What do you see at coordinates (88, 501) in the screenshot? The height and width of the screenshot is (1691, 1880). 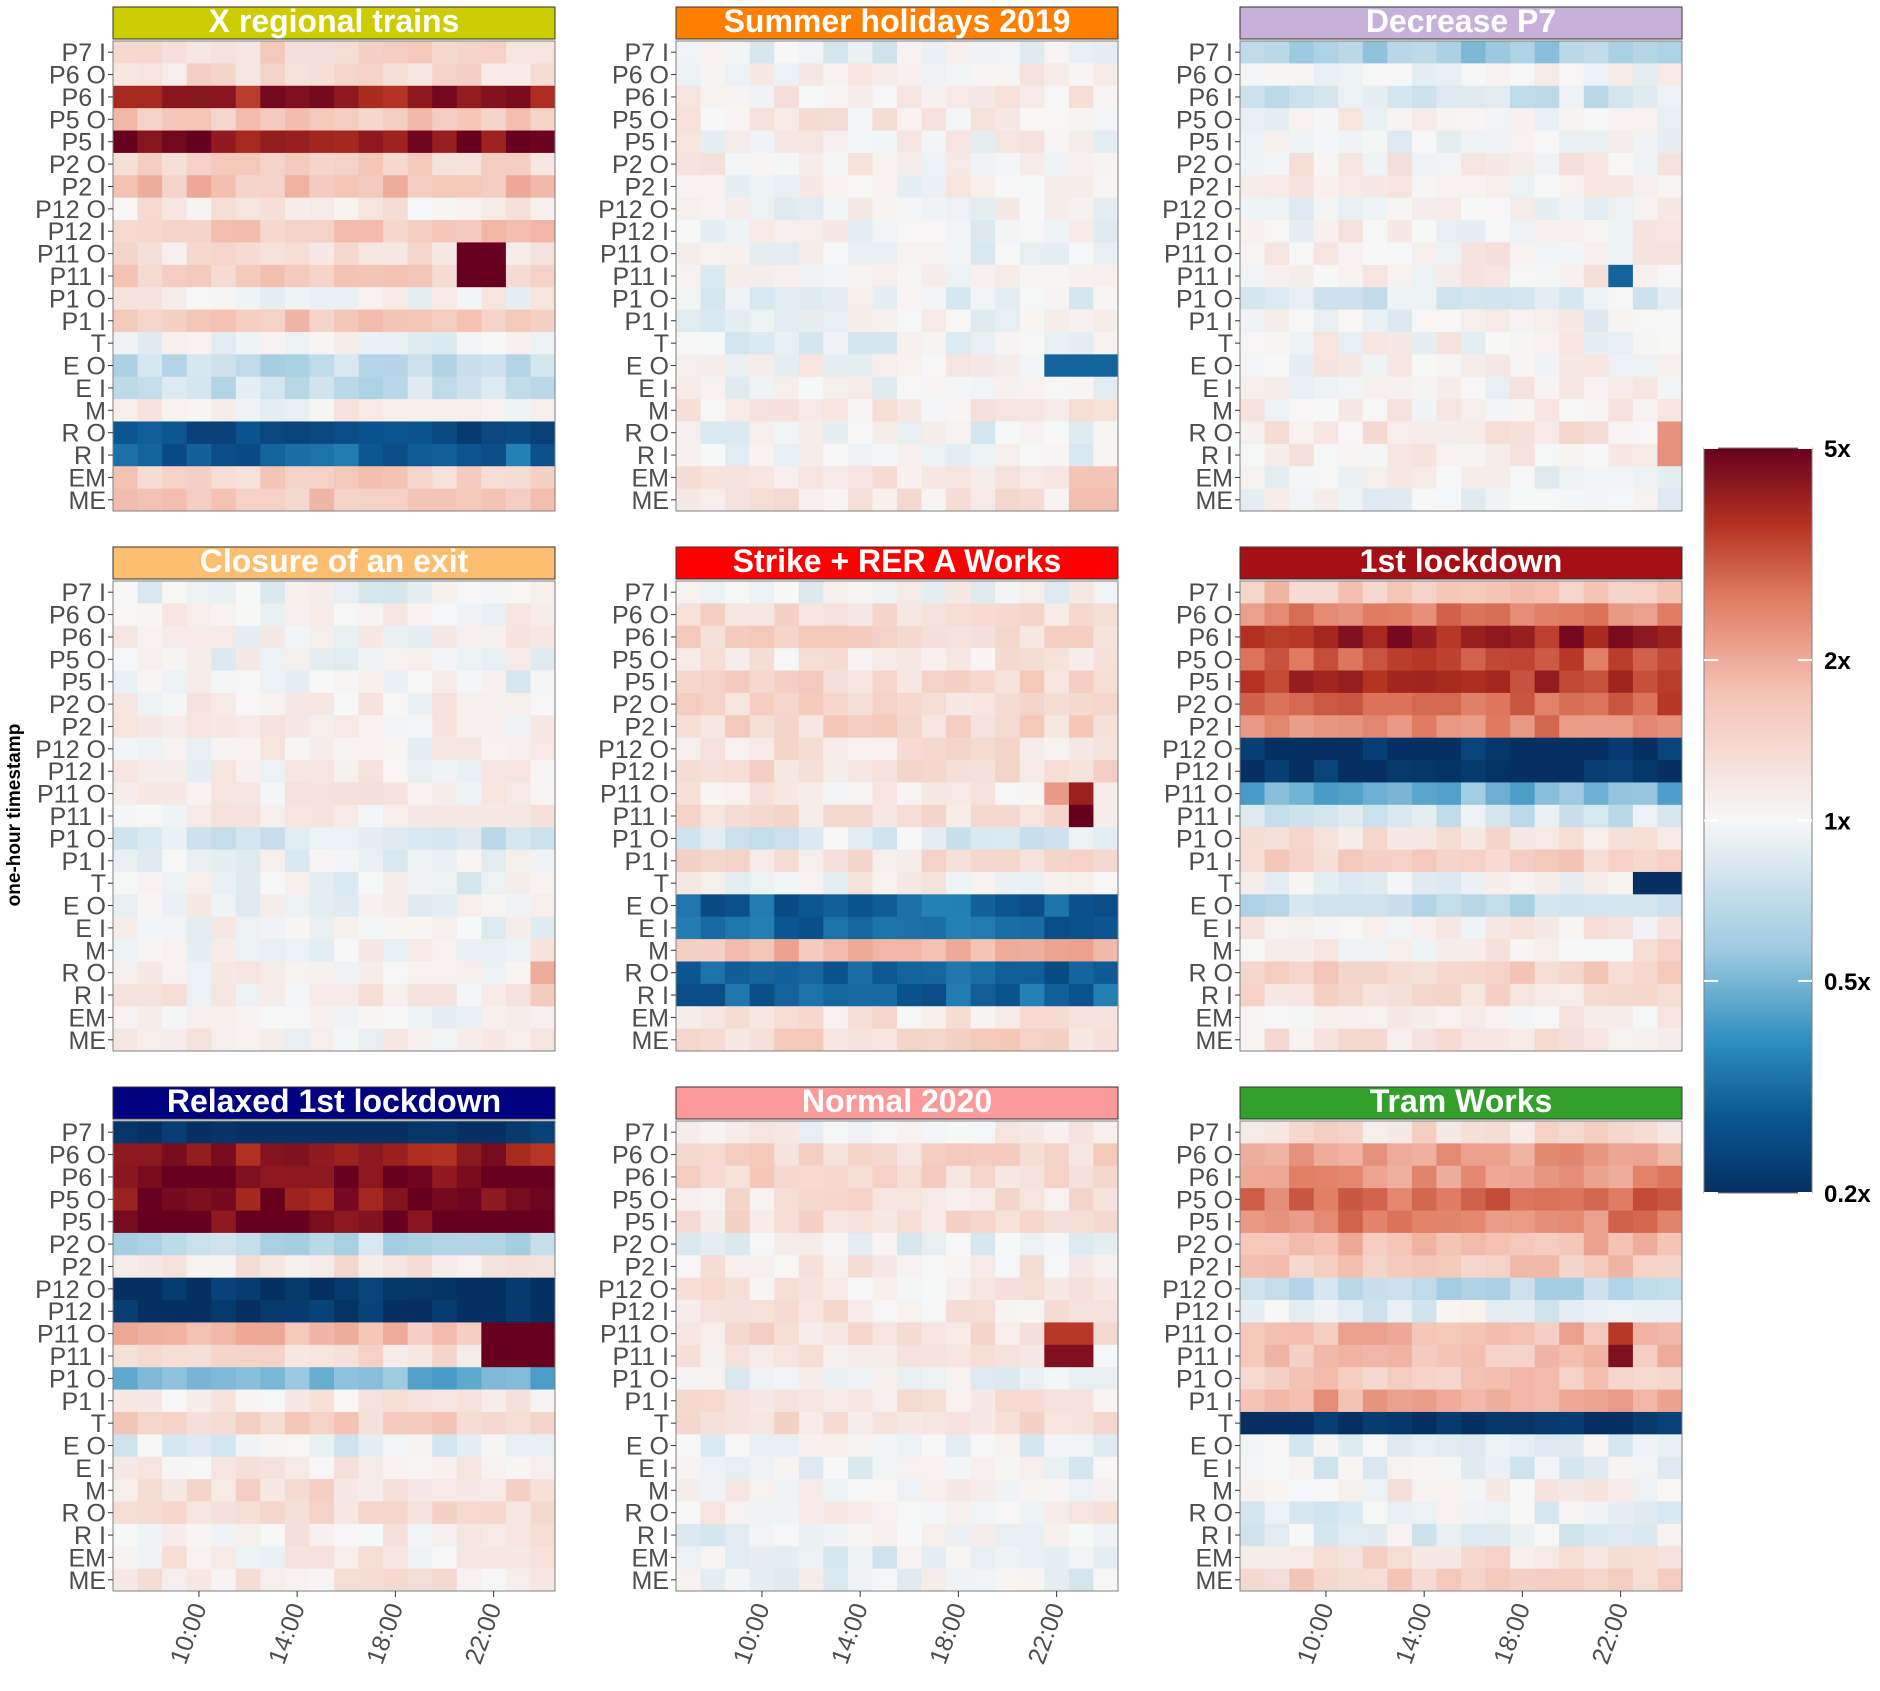 I see `row-label: ME` at bounding box center [88, 501].